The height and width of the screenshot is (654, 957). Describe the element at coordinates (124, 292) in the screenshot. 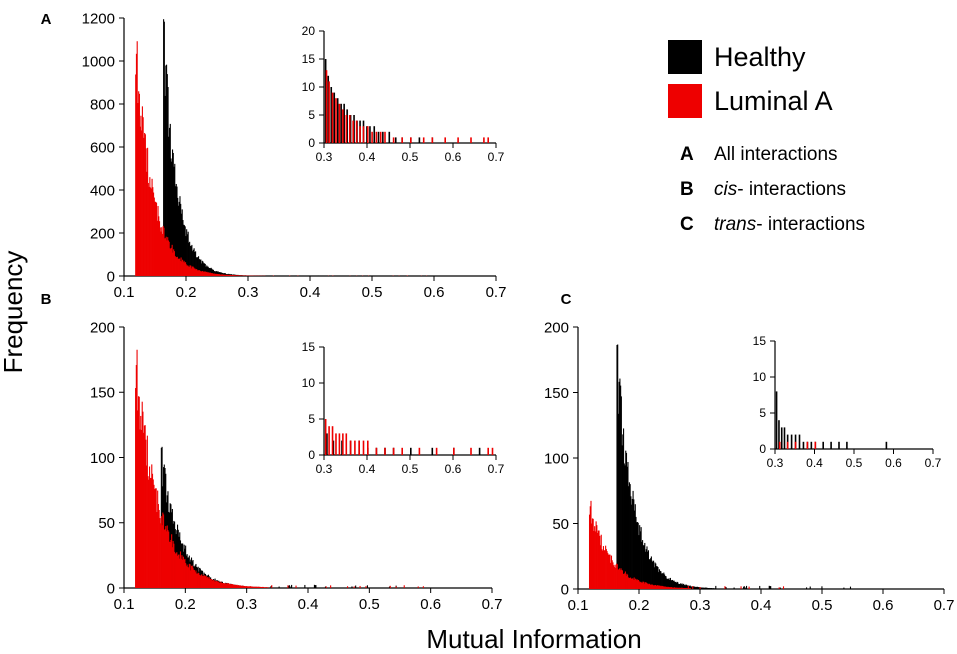

I see `panel-a-x-tick-label: 0.1` at that location.